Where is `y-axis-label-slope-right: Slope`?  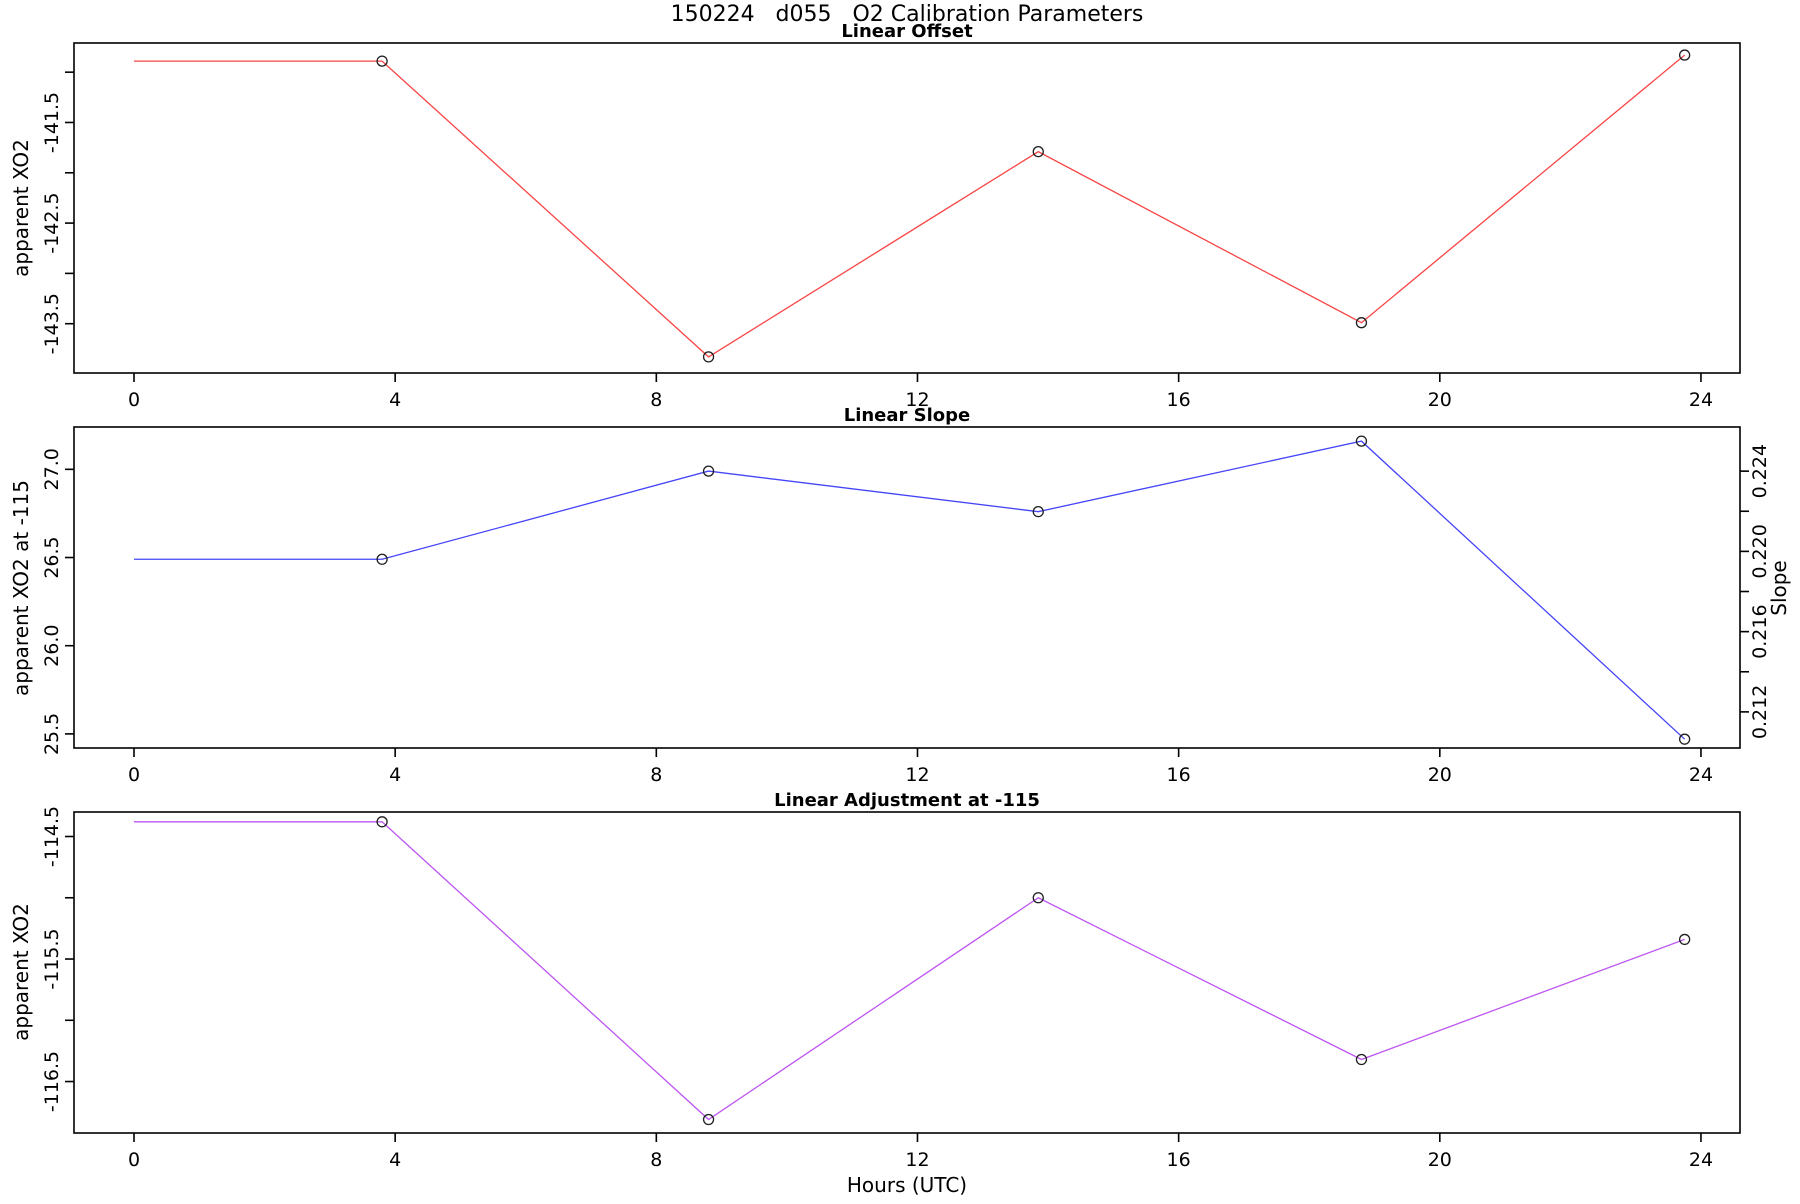
y-axis-label-slope-right: Slope is located at coordinates (1779, 588).